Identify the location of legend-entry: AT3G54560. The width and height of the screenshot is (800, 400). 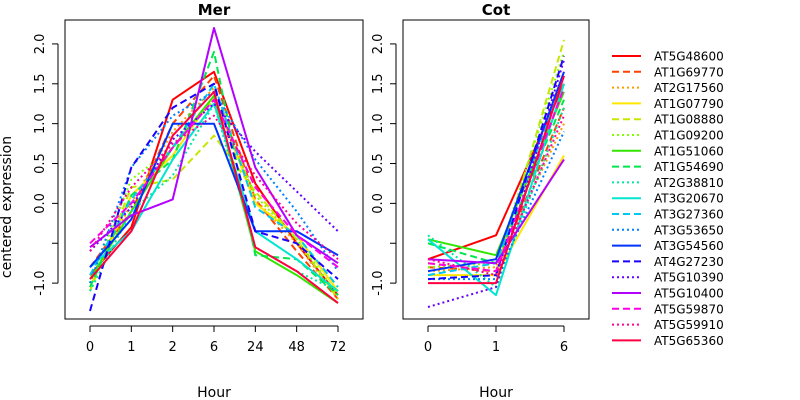
(668, 246).